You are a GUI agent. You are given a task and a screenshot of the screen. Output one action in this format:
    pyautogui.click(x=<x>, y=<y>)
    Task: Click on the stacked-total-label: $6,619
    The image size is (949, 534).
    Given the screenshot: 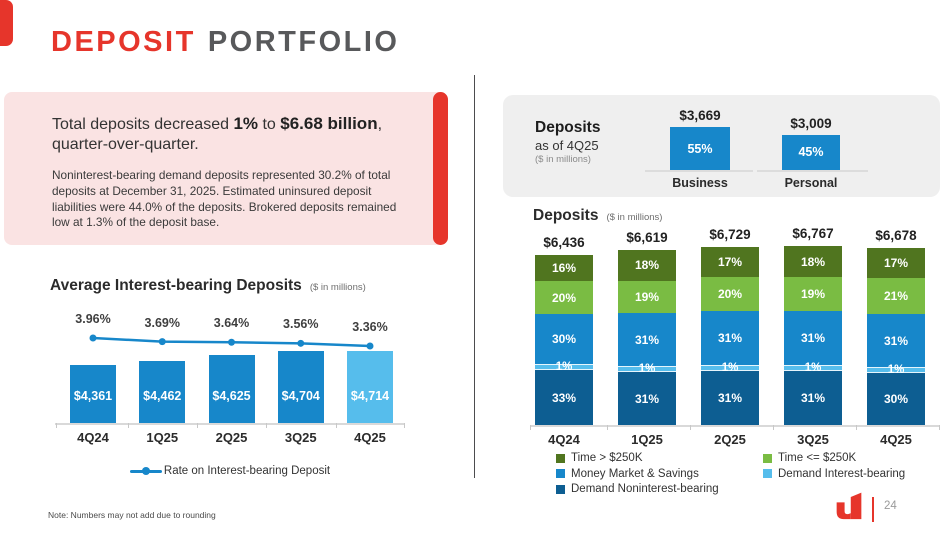 What is the action you would take?
    pyautogui.click(x=647, y=237)
    